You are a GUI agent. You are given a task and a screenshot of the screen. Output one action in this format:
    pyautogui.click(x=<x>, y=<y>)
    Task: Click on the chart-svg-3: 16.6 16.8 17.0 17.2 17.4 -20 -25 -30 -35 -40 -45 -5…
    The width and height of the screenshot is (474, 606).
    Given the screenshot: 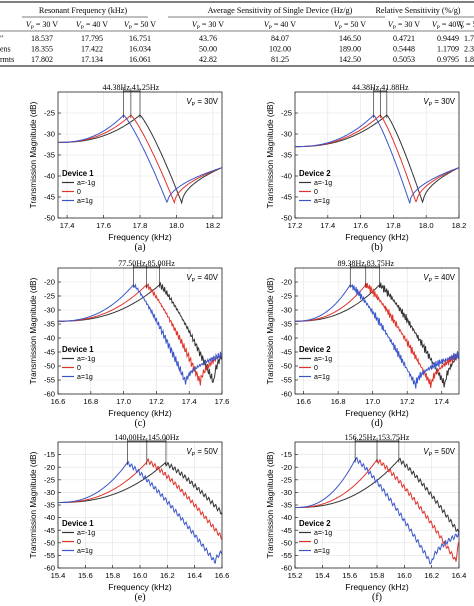 What is the action you would take?
    pyautogui.click(x=363, y=344)
    